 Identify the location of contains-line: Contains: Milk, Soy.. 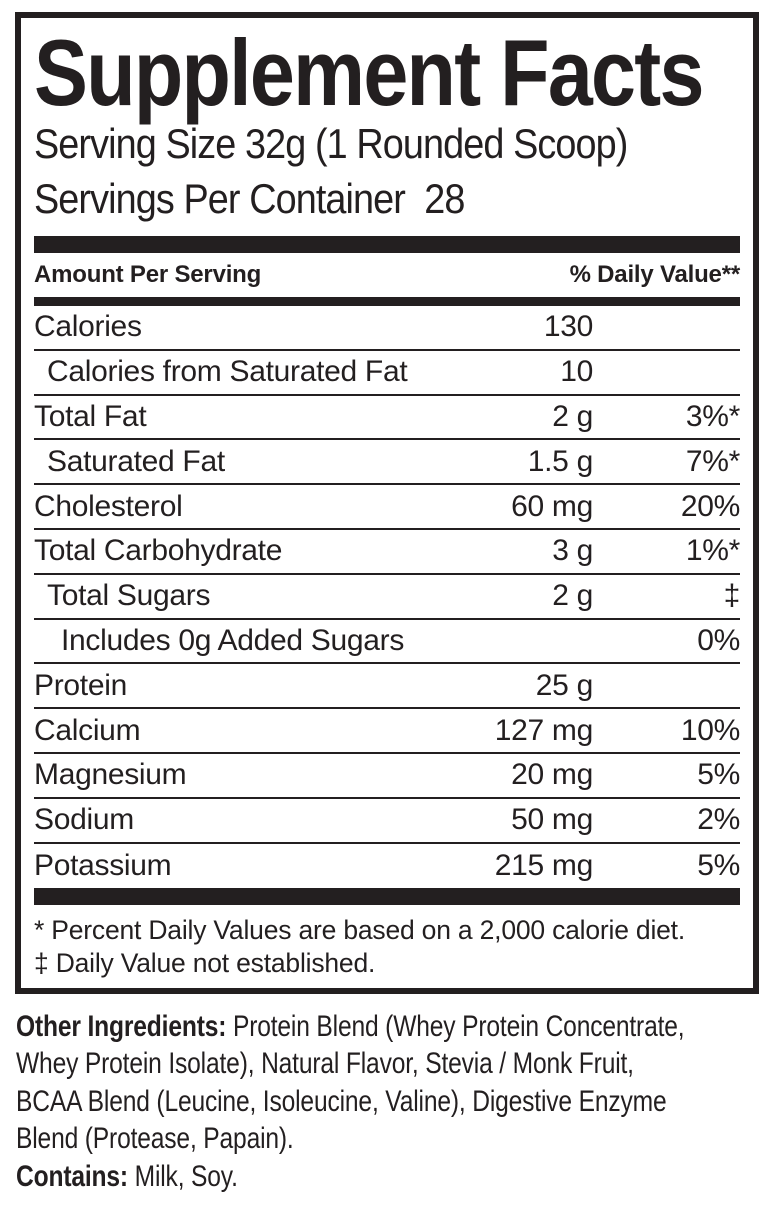
(393, 1176).